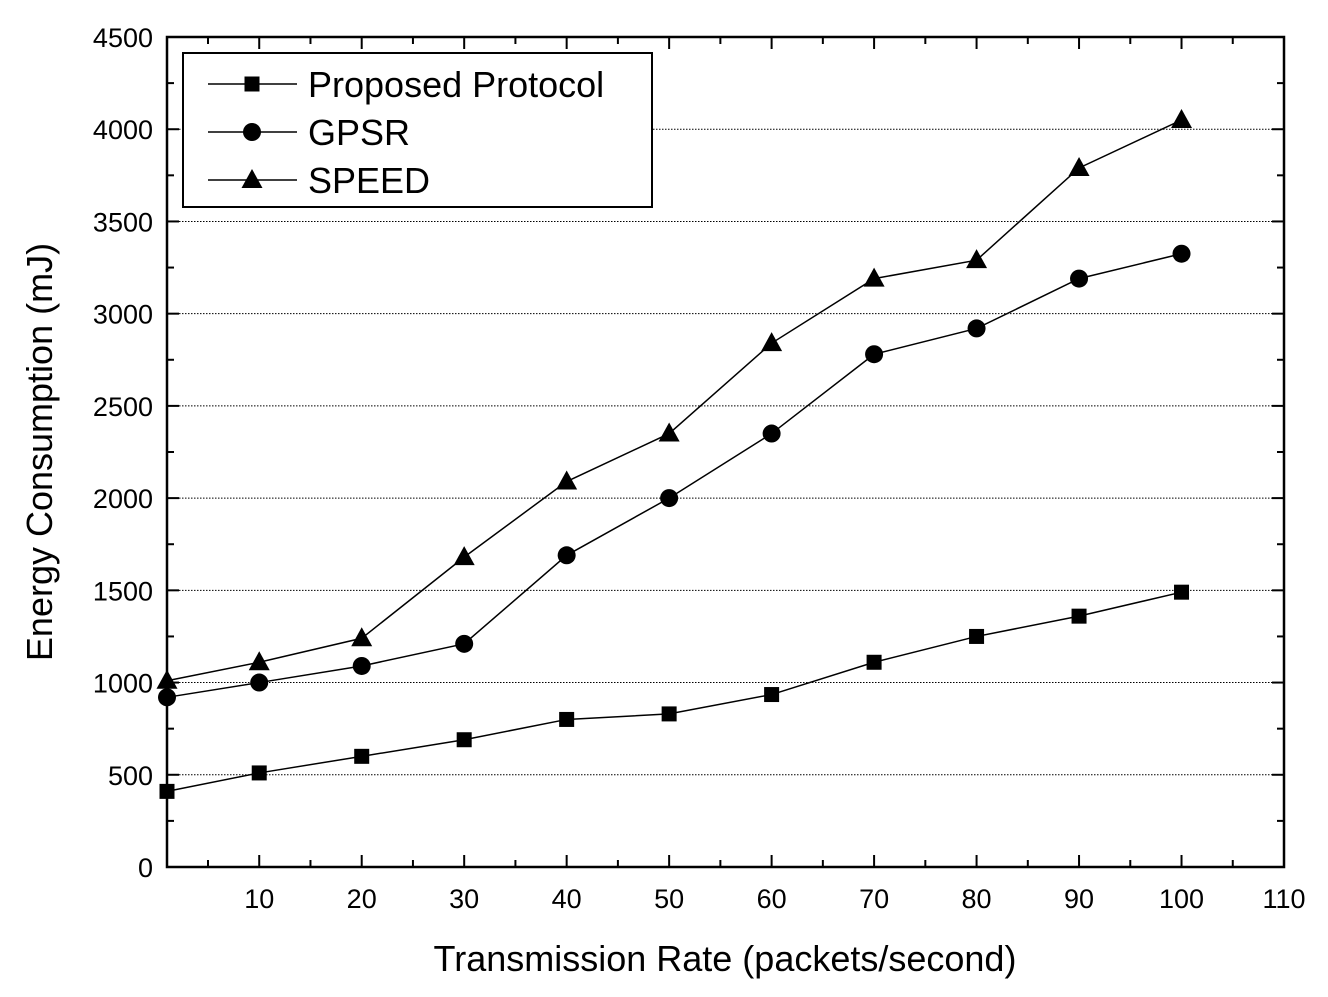 The image size is (1328, 997). Describe the element at coordinates (567, 899) in the screenshot. I see `x-tick-label: 40` at that location.